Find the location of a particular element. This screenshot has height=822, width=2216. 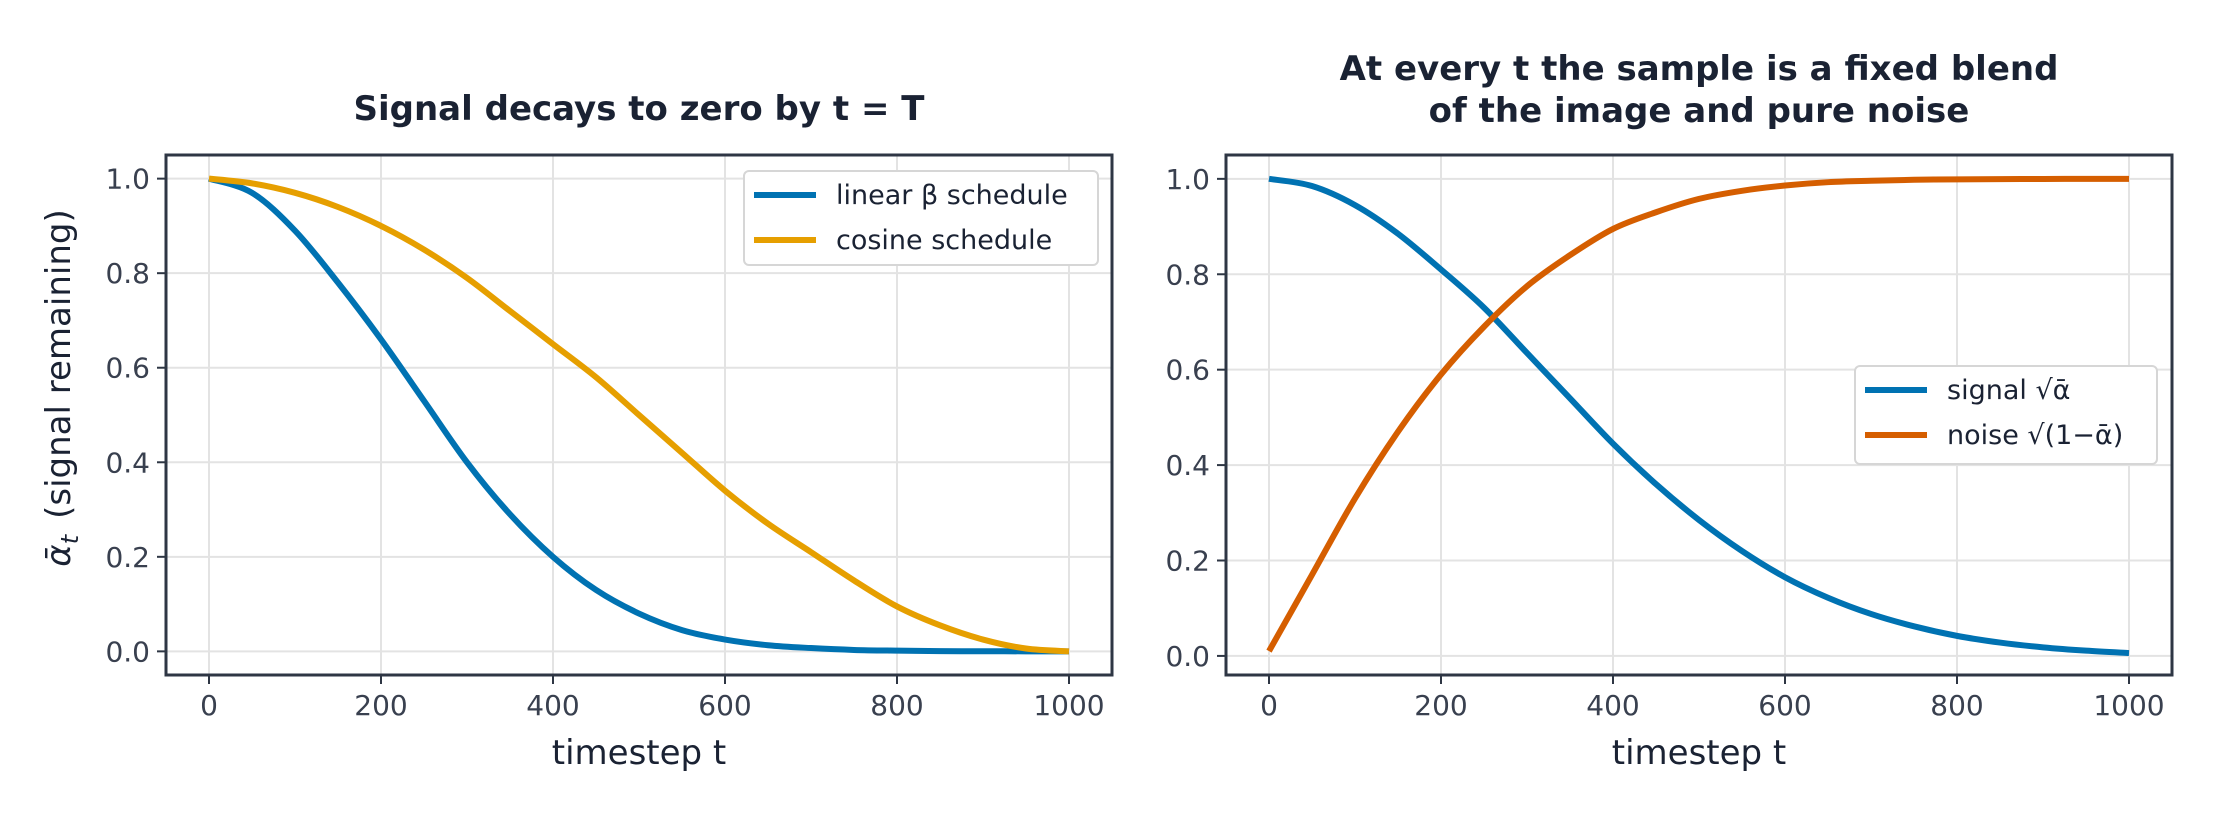

right-title-line-1: of the image and pure noise is located at coordinates (1699, 111).